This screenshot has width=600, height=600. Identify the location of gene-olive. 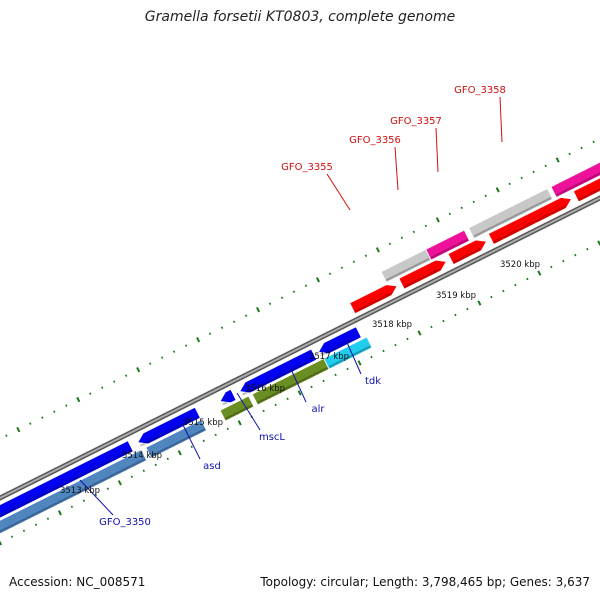
(237, 408).